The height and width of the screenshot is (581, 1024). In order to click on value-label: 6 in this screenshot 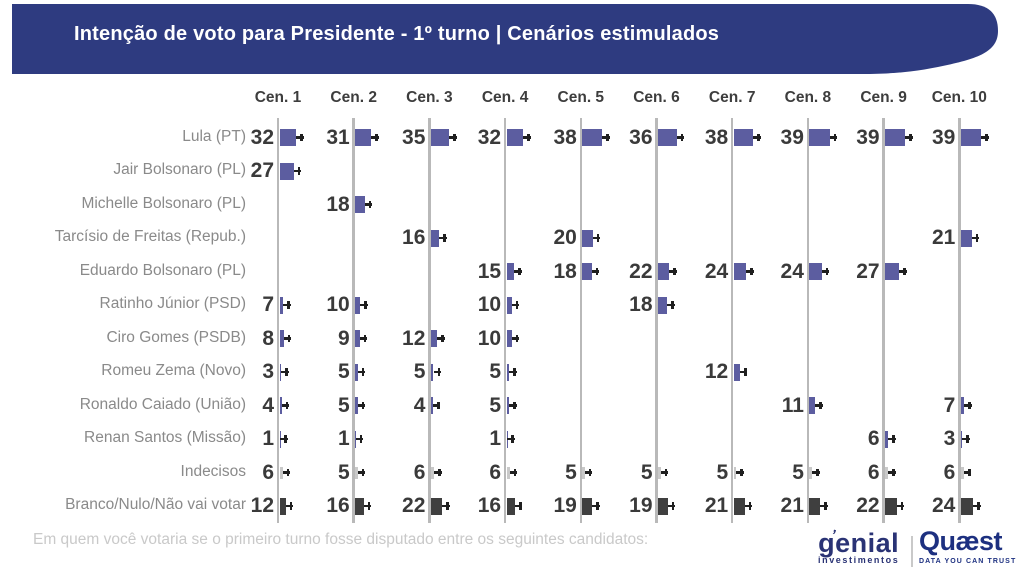, I will do `click(873, 472)`.